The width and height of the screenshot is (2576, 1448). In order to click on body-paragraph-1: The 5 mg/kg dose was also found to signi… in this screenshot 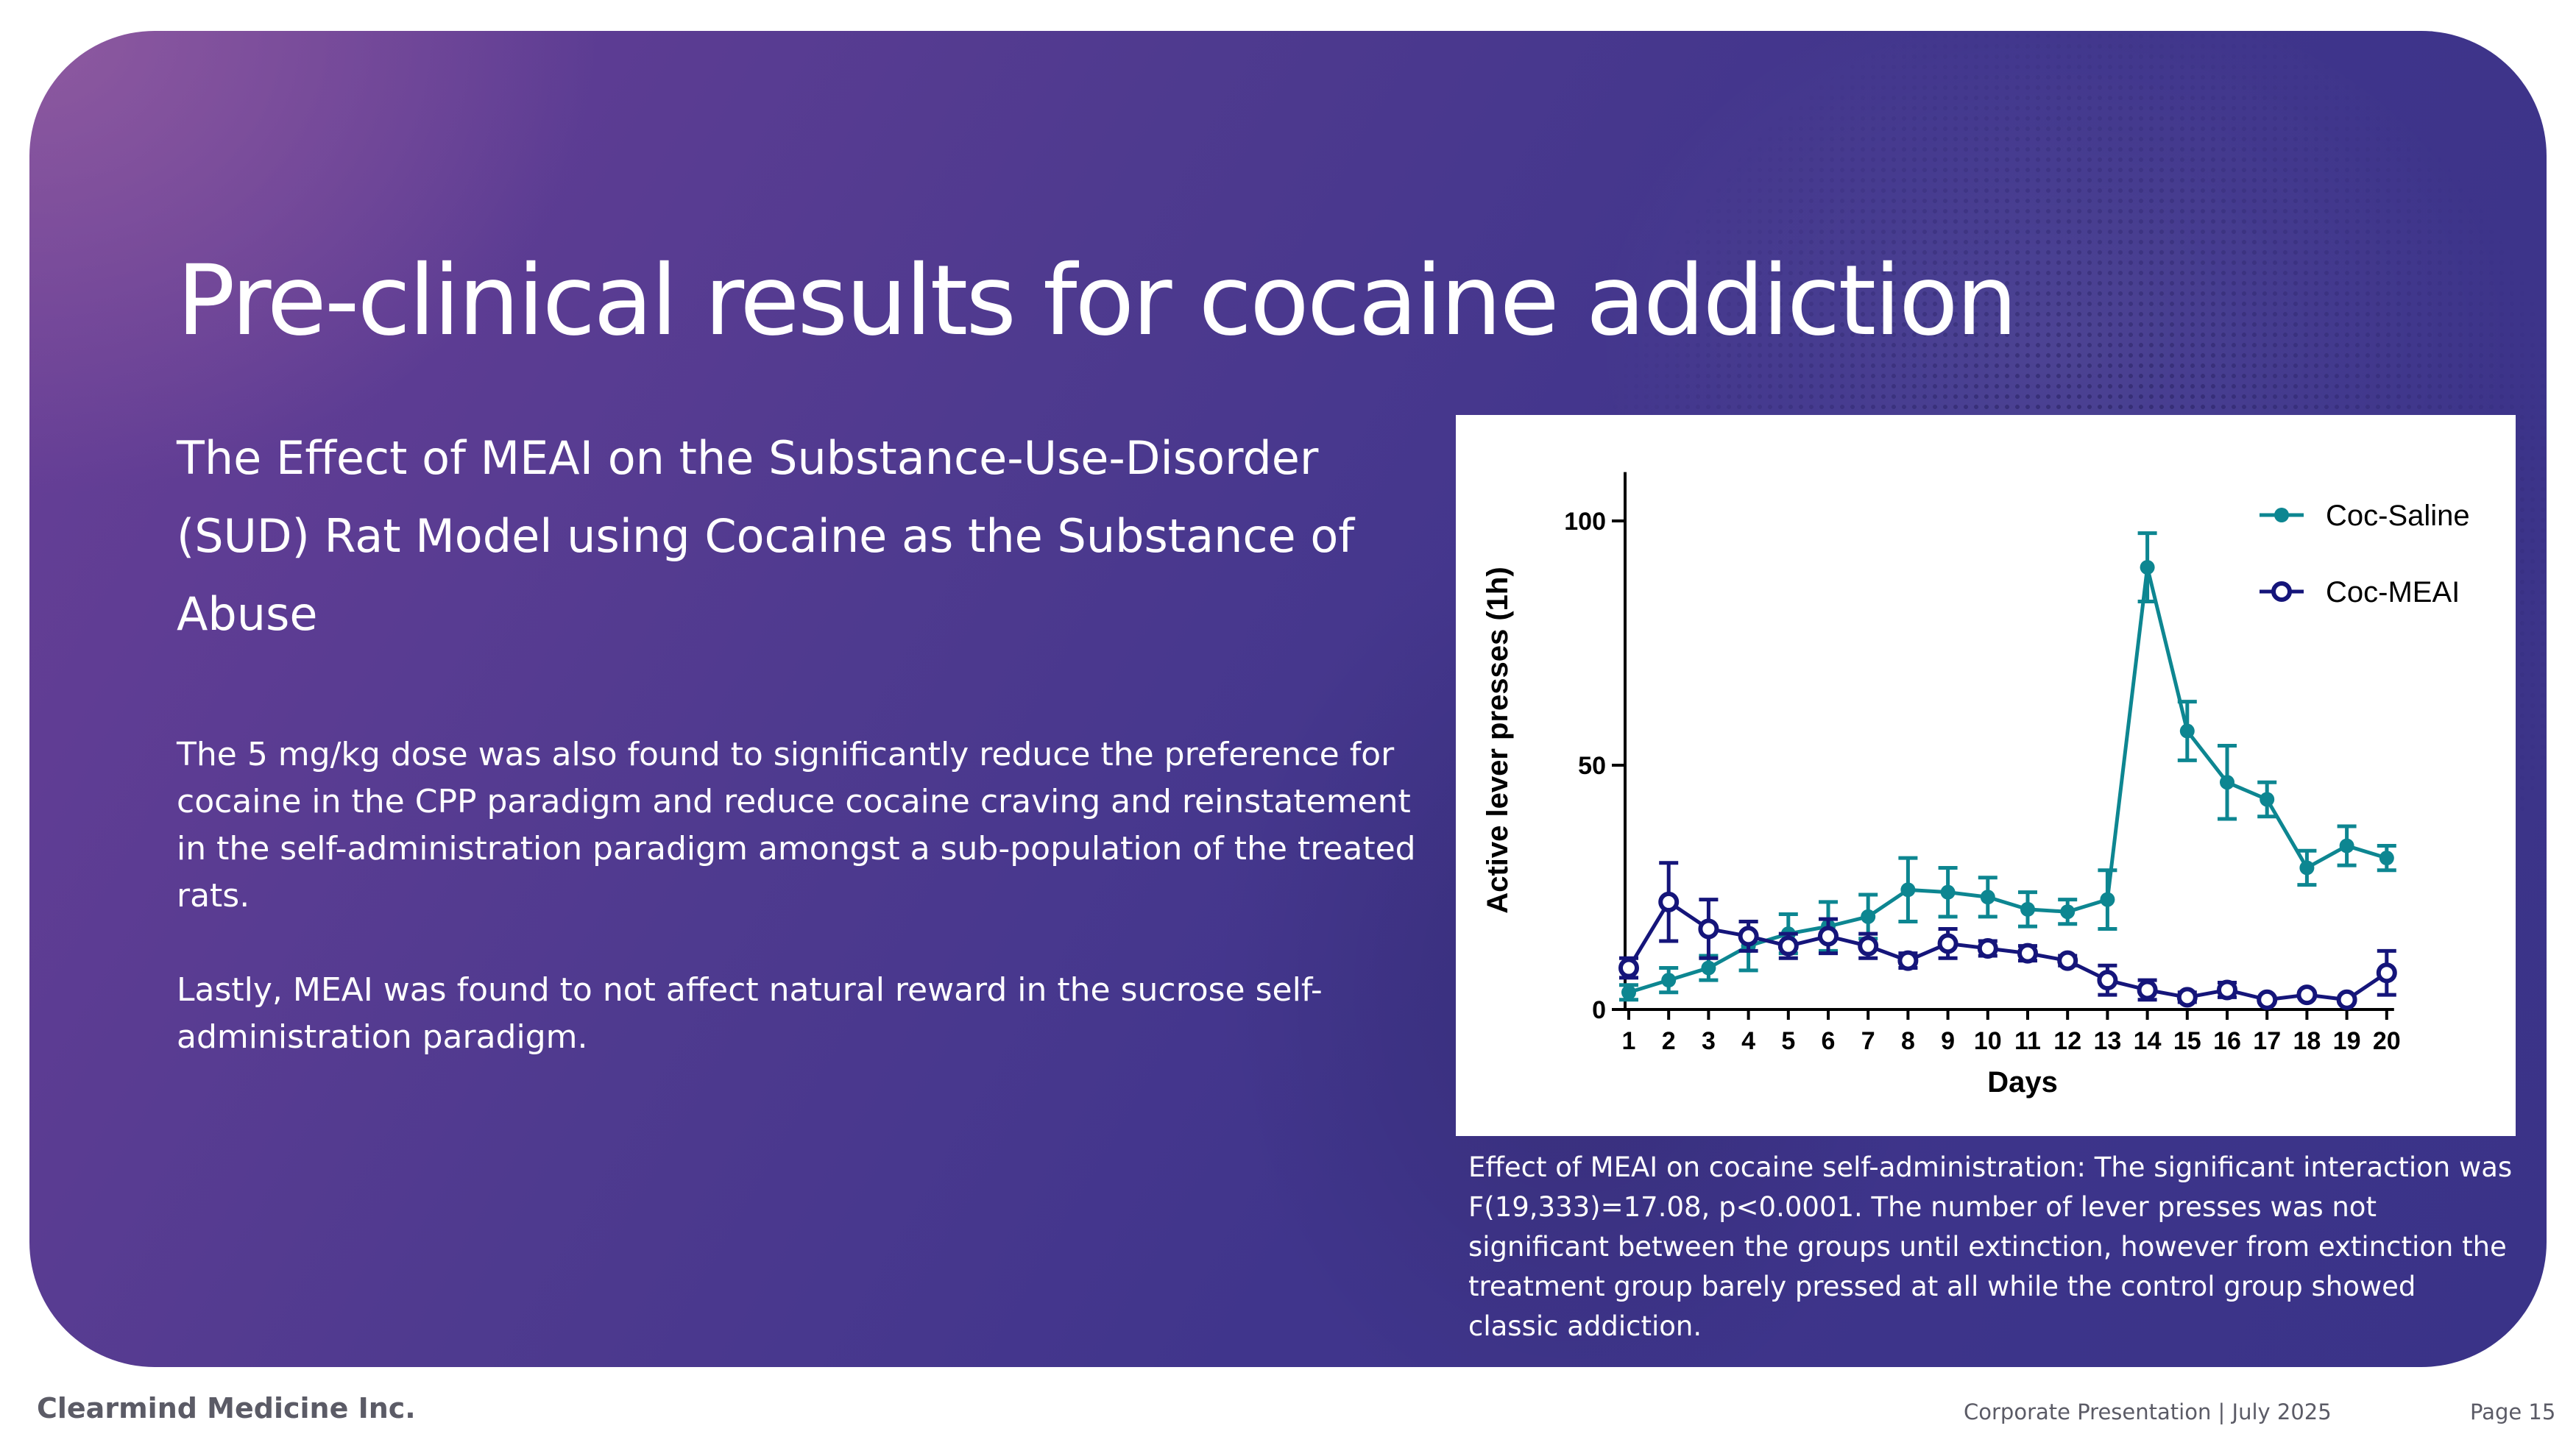, I will do `click(796, 826)`.